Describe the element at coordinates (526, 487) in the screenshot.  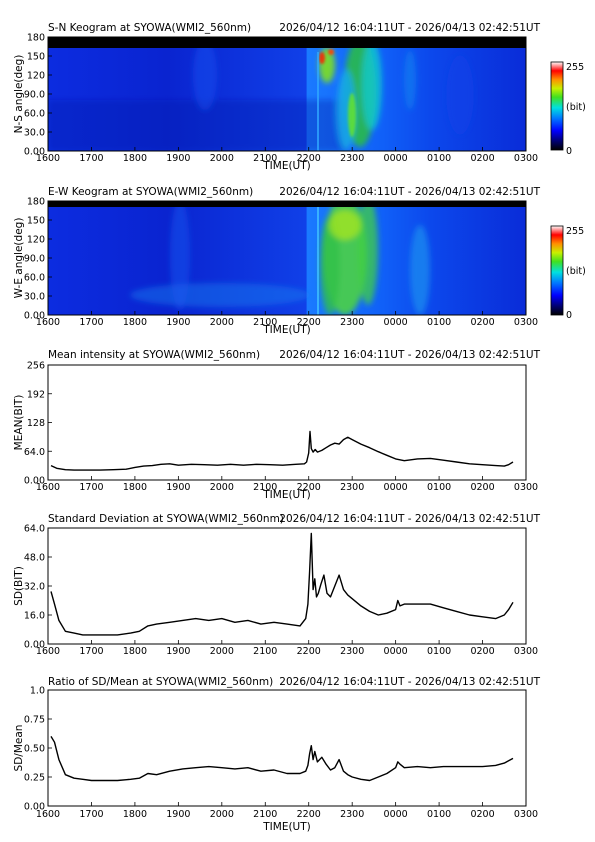
I see `mean-xtick-label: 0300` at that location.